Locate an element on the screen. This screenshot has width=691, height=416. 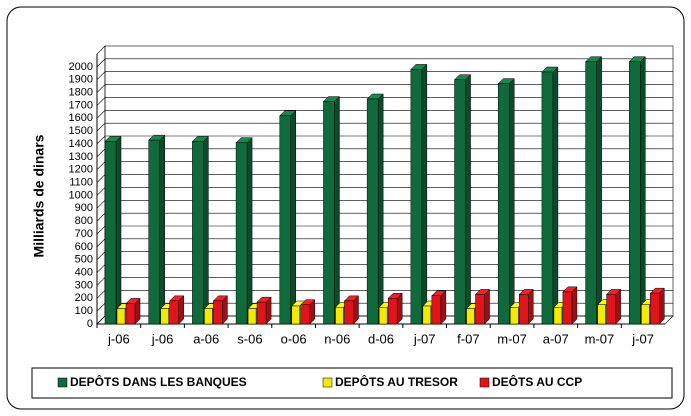
y-tick-label: 400 is located at coordinates (84, 272).